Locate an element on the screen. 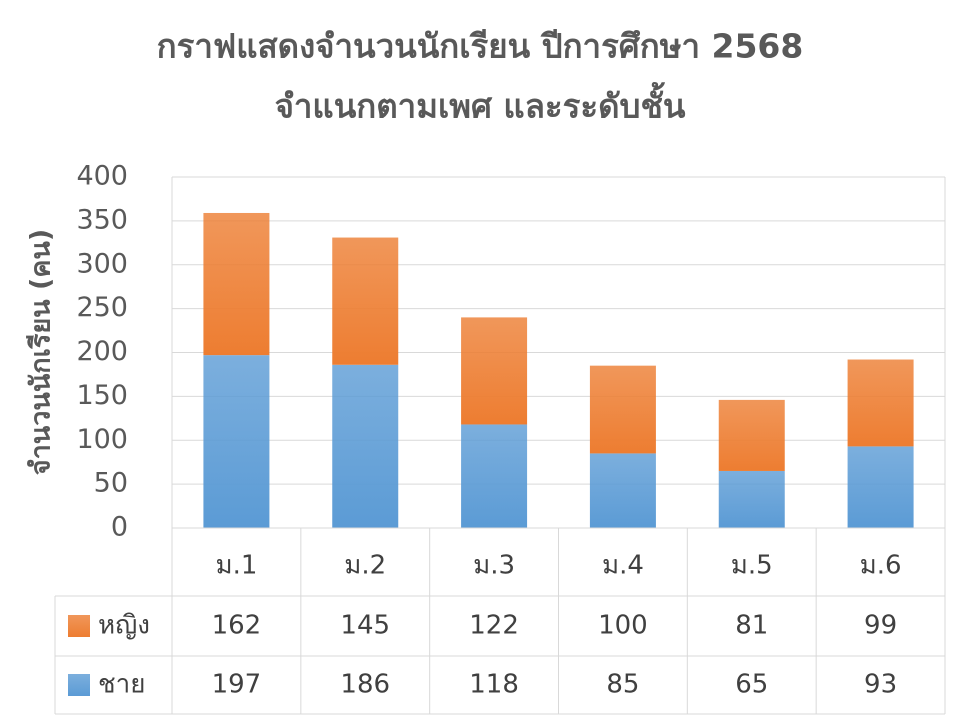 The height and width of the screenshot is (720, 960). x-tick-label: ม.5 is located at coordinates (752, 566).